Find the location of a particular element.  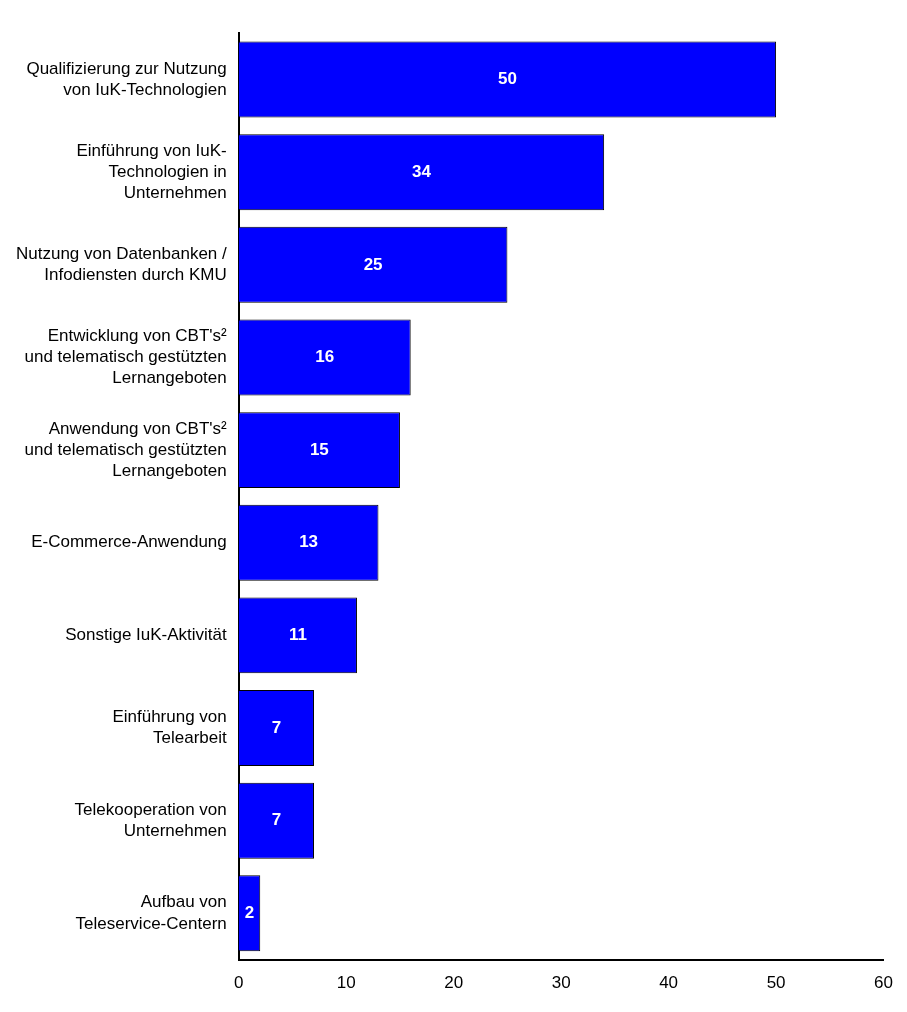

data-label: 15 is located at coordinates (319, 449).